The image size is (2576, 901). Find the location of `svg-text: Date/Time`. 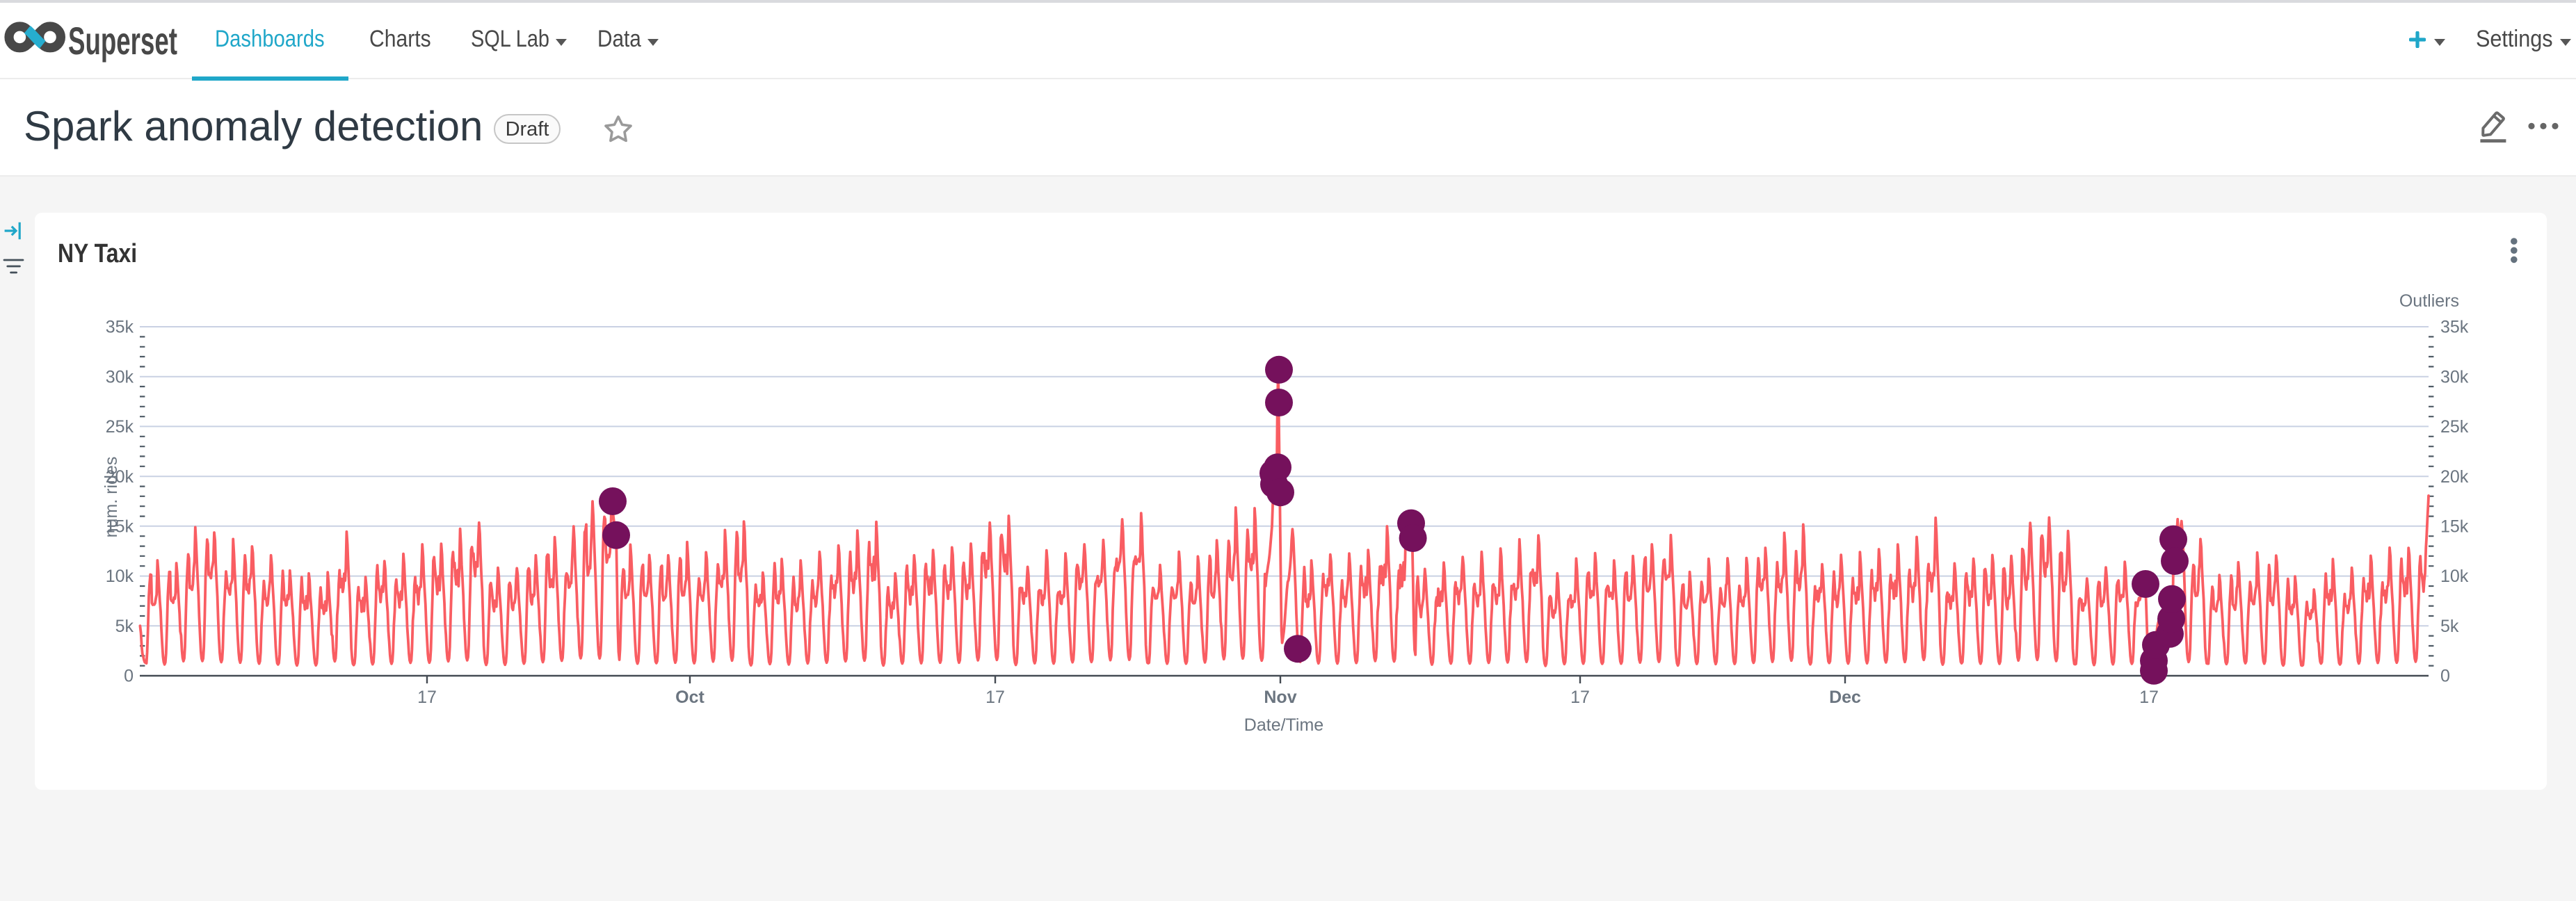

svg-text: Date/Time is located at coordinates (1283, 725).